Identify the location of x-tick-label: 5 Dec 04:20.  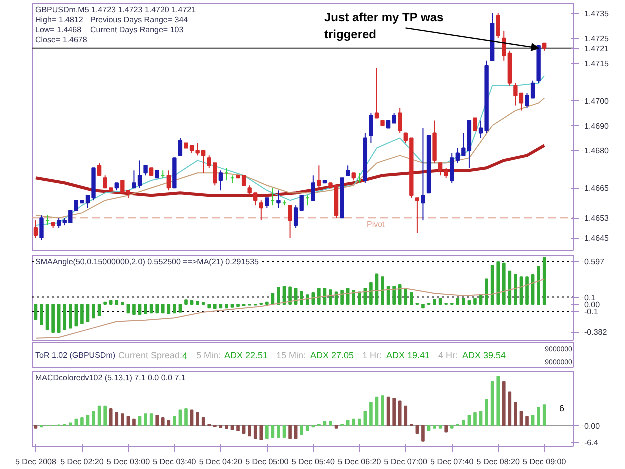
(221, 462).